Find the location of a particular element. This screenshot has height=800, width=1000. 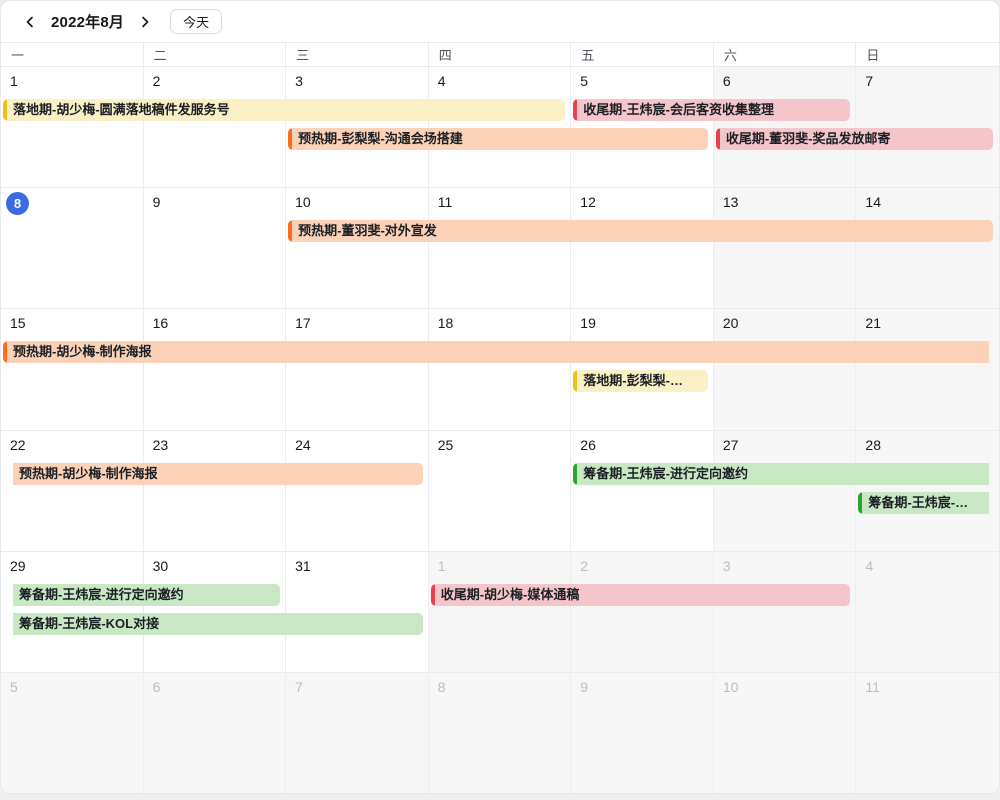

event-title: 收尾期-王炜宸-会后客资收集整理 is located at coordinates (678, 109).